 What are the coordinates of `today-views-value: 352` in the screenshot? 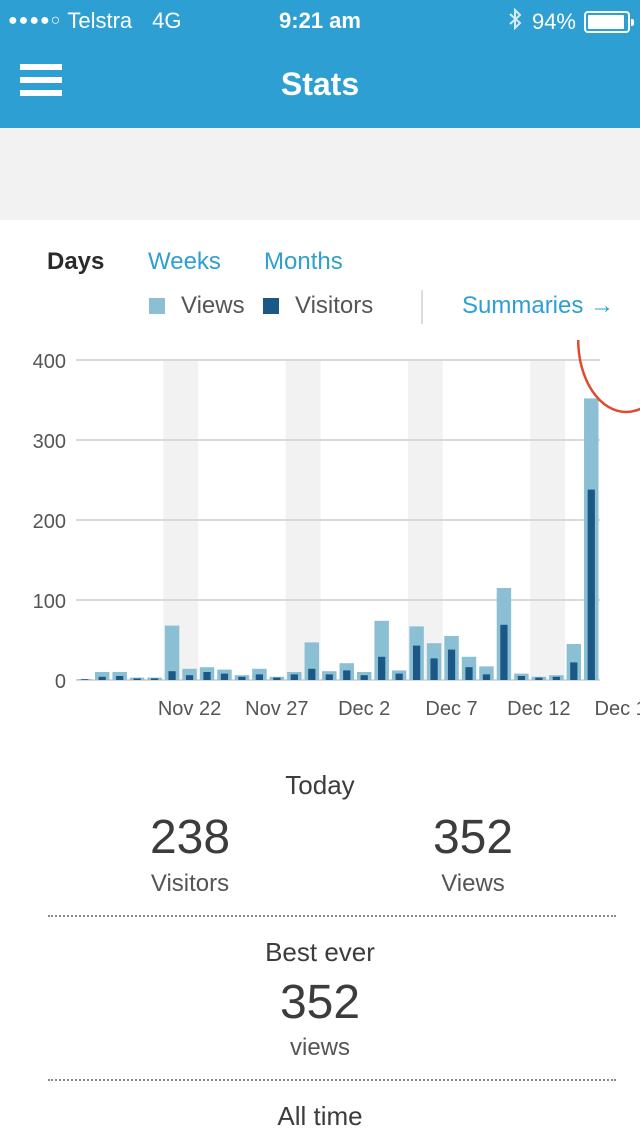 It's located at (473, 837).